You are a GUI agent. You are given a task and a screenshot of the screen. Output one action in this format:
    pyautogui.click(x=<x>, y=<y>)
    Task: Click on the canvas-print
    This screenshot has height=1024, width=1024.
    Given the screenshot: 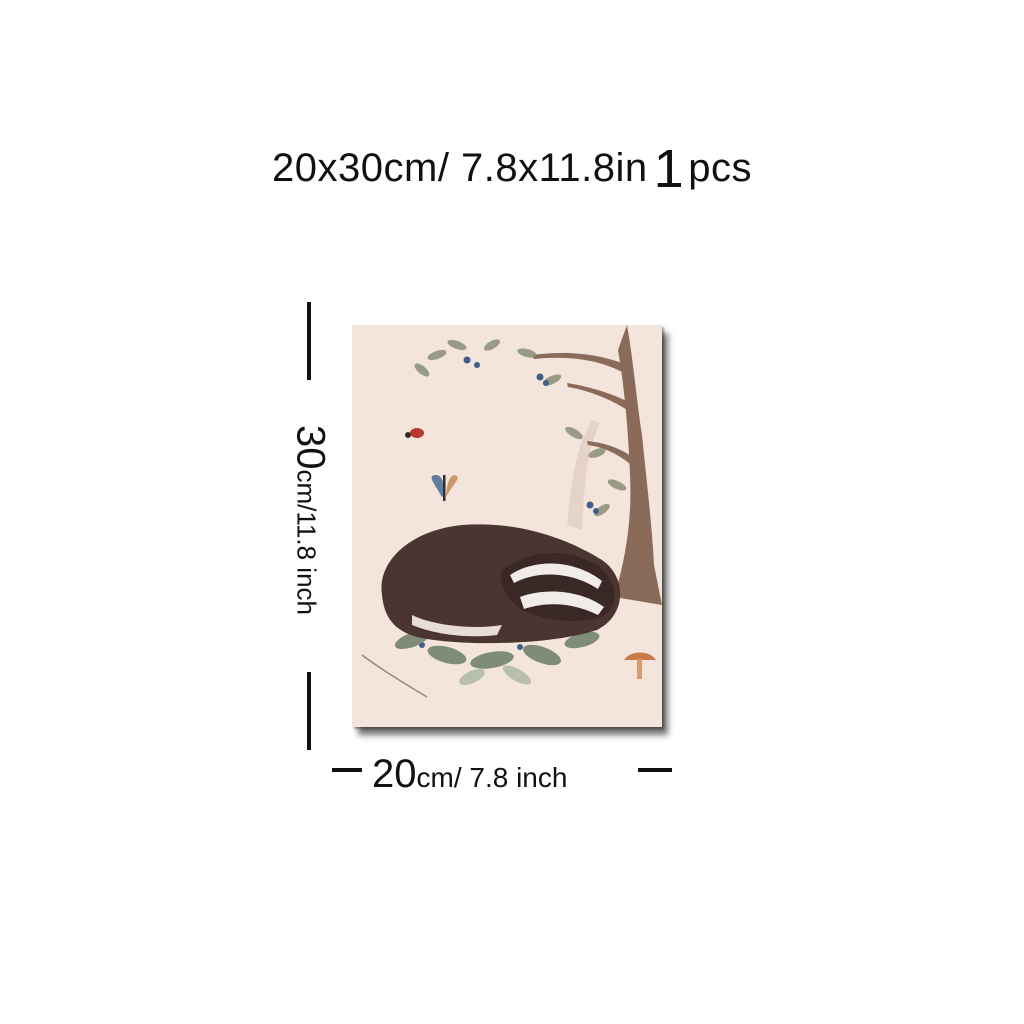 What is the action you would take?
    pyautogui.click(x=507, y=526)
    